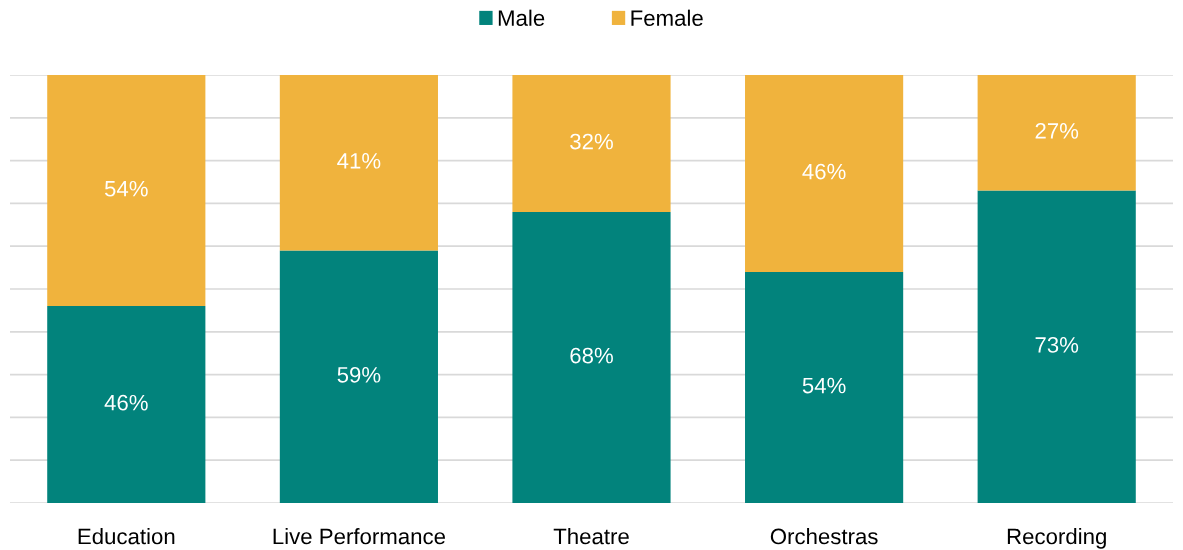 The height and width of the screenshot is (550, 1183). I want to click on x-tick-label: Recording, so click(1056, 538).